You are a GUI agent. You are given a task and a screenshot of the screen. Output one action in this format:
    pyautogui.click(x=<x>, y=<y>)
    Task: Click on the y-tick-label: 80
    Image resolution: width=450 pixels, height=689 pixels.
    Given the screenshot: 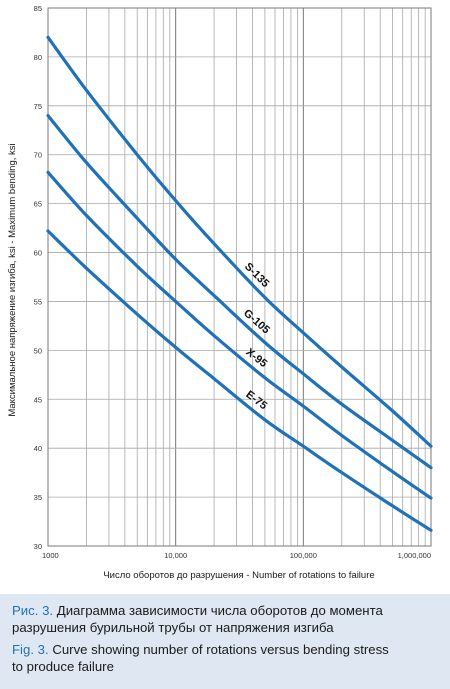 What is the action you would take?
    pyautogui.click(x=38, y=57)
    